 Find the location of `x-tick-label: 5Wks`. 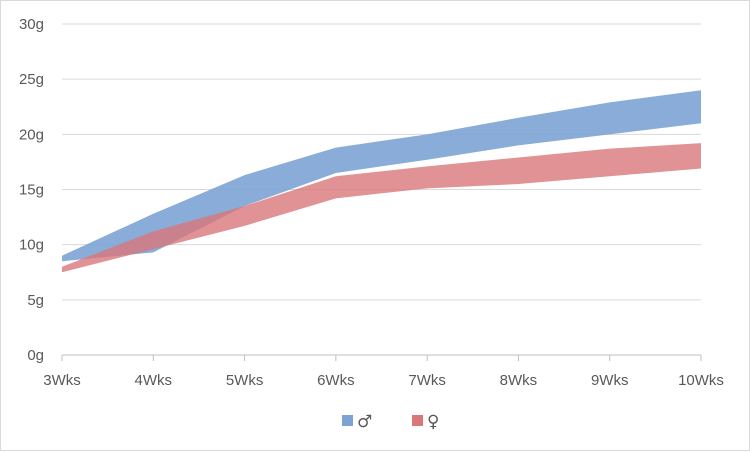

x-tick-label: 5Wks is located at coordinates (245, 380).